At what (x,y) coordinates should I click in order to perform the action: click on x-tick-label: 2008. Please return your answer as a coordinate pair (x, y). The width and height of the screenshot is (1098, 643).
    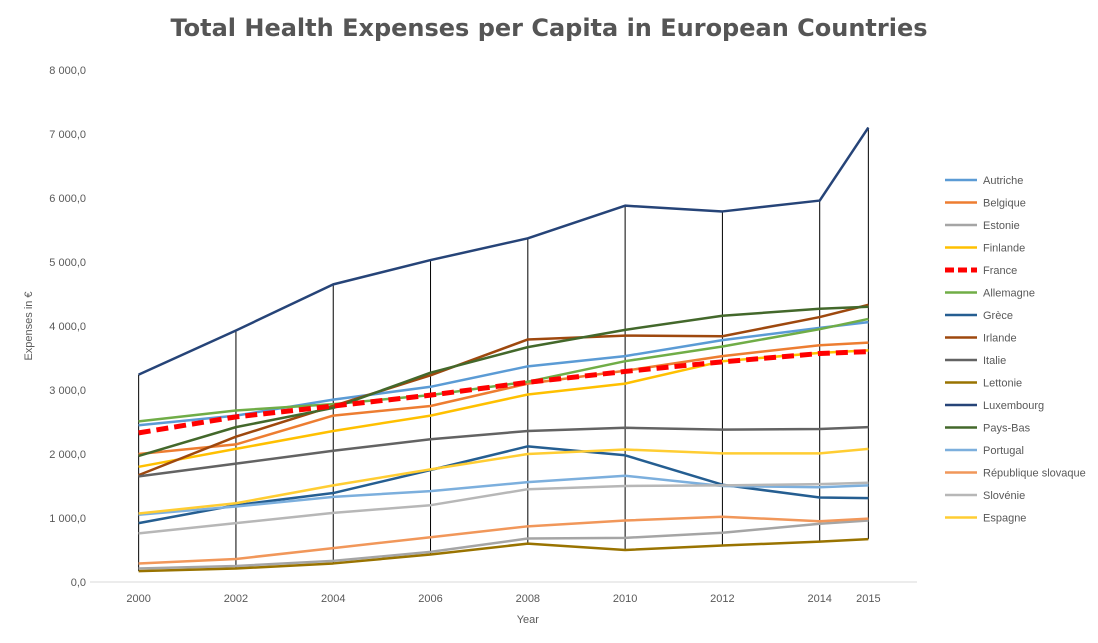
    Looking at the image, I should click on (528, 599).